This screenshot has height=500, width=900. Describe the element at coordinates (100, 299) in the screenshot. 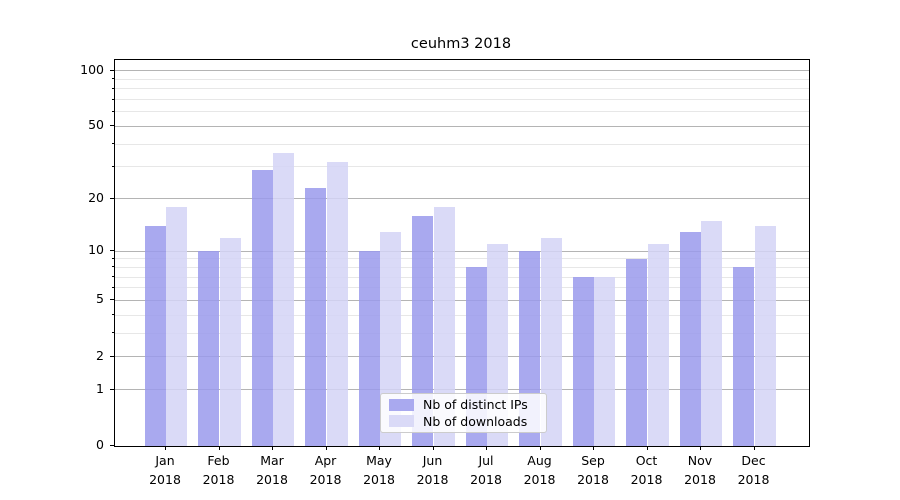

I see `y-tick-label-5: 5` at that location.